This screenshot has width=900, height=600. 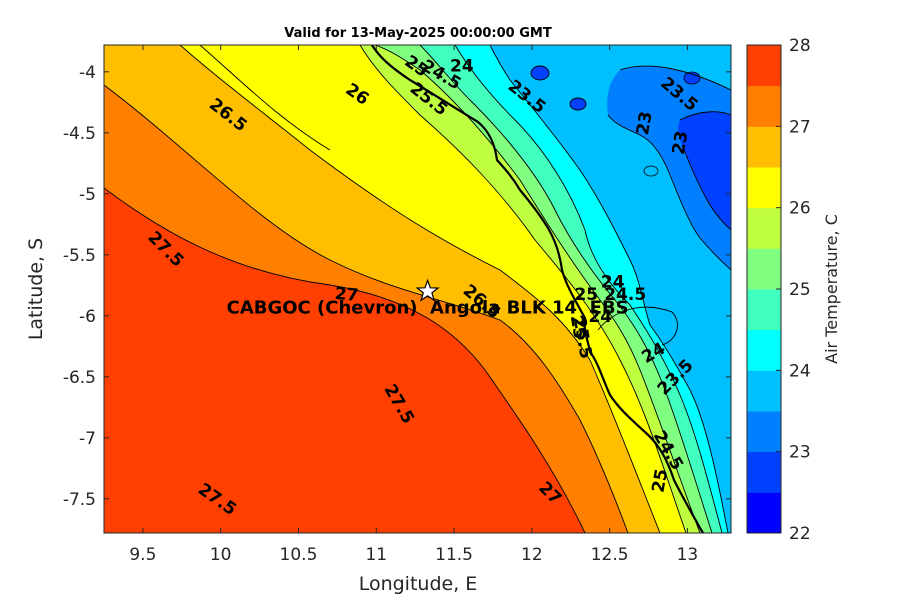 What do you see at coordinates (800, 209) in the screenshot?
I see `colorbar-tick-label: 26` at bounding box center [800, 209].